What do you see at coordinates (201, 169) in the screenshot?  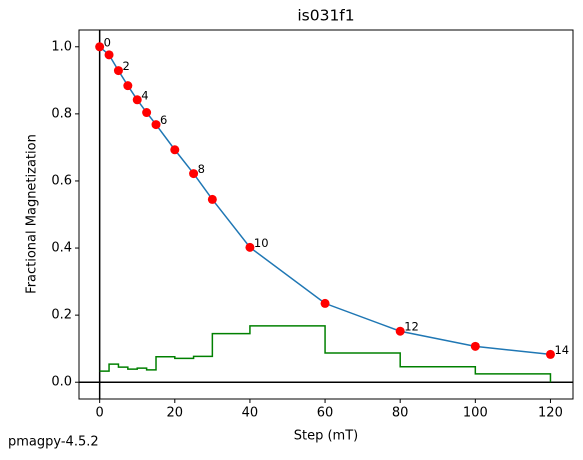 I see `point-label: 8` at bounding box center [201, 169].